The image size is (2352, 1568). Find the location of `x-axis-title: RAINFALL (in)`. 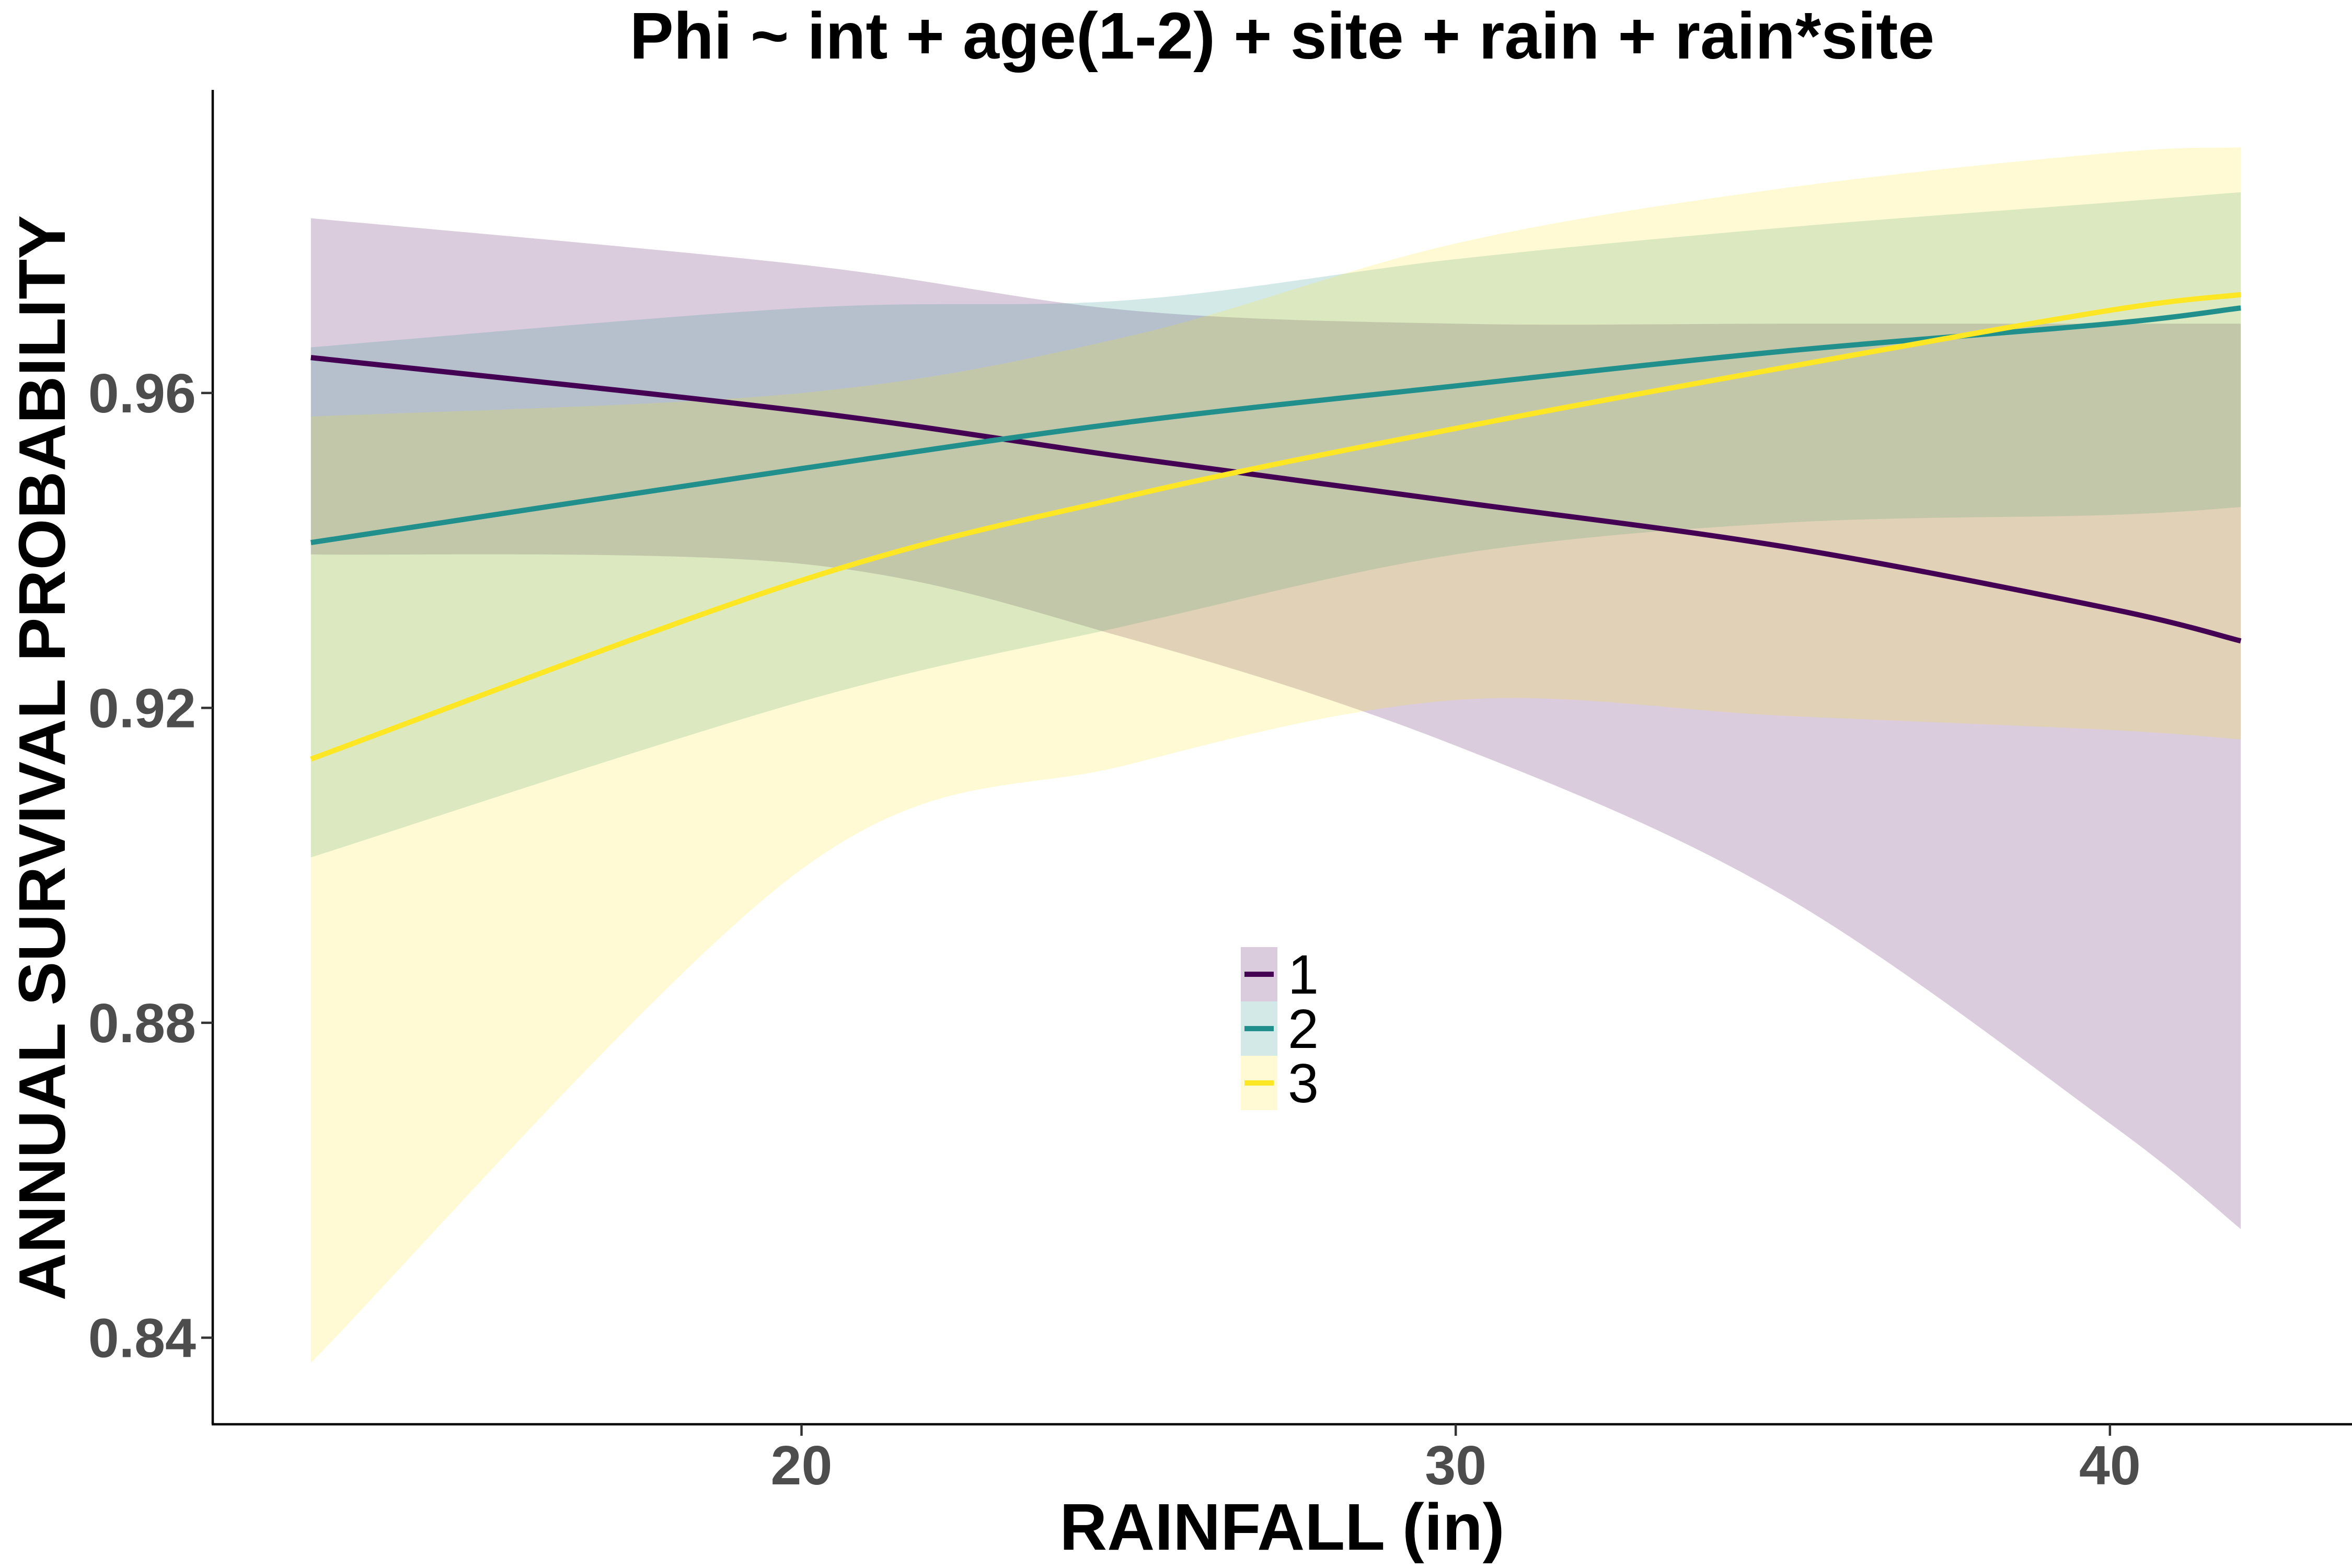

x-axis-title: RAINFALL (in) is located at coordinates (1282, 1527).